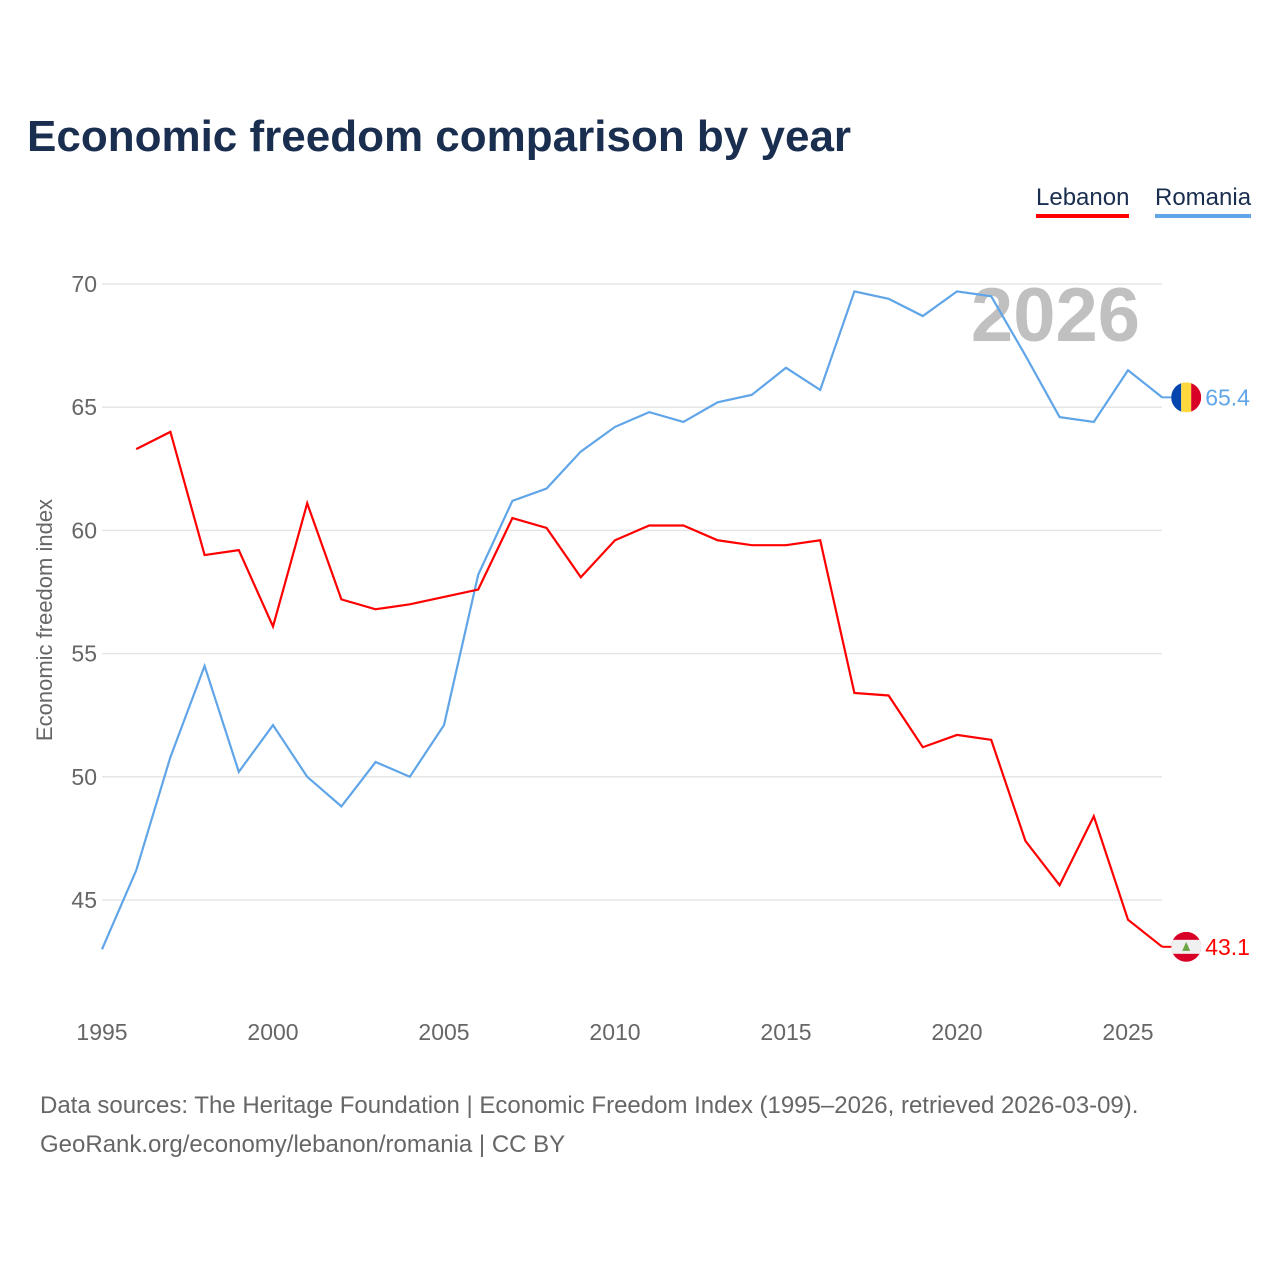  What do you see at coordinates (101, 1032) in the screenshot?
I see `x-tick-label: 1995` at bounding box center [101, 1032].